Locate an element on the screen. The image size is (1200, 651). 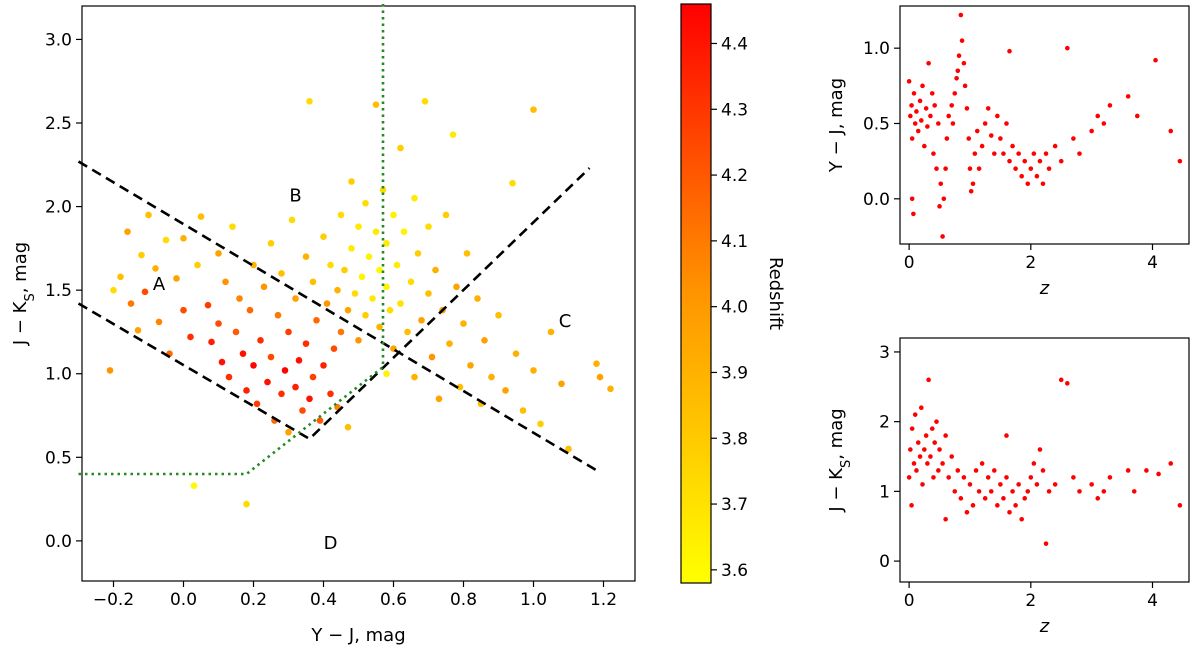
colorbar-tick-label: 3.9 is located at coordinates (734, 373).